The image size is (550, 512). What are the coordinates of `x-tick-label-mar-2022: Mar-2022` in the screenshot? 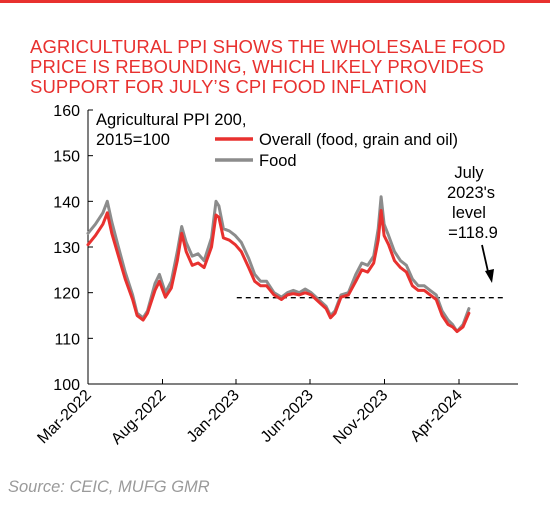 It's located at (64, 417).